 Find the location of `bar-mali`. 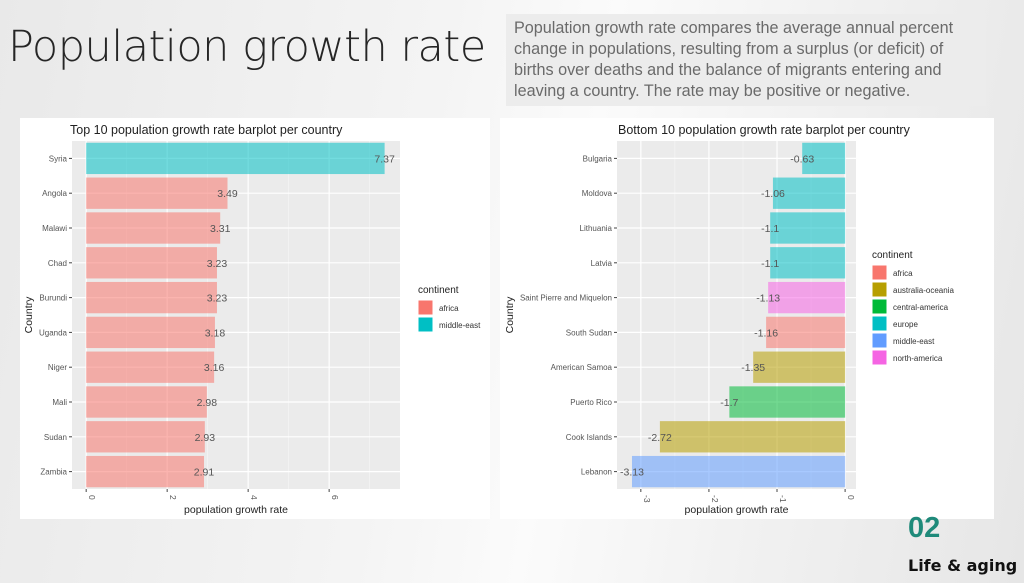

bar-mali is located at coordinates (146, 402).